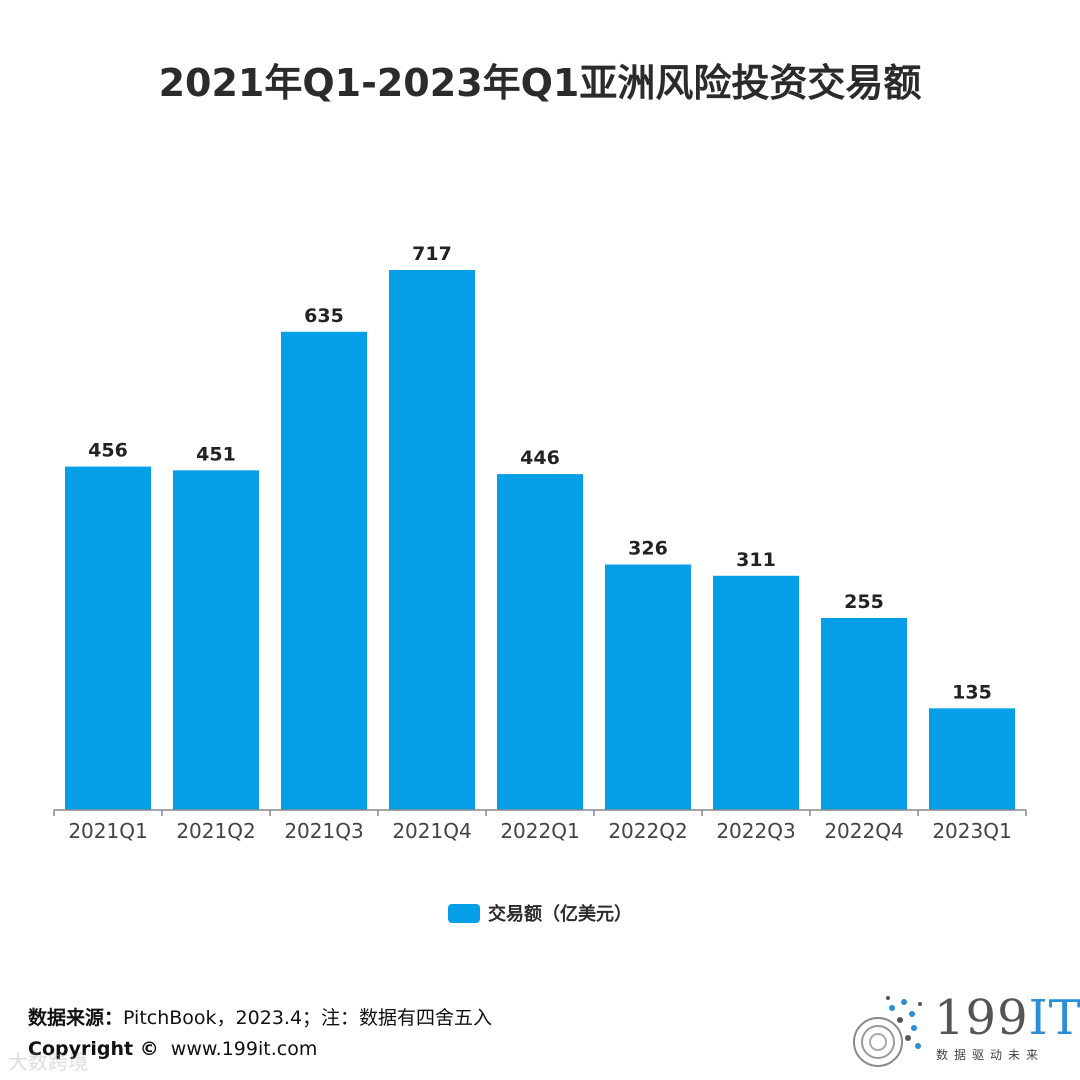 This screenshot has height=1080, width=1080. I want to click on source-text: PitchBook，2023.4；注：数据有四舍五入, so click(308, 1018).